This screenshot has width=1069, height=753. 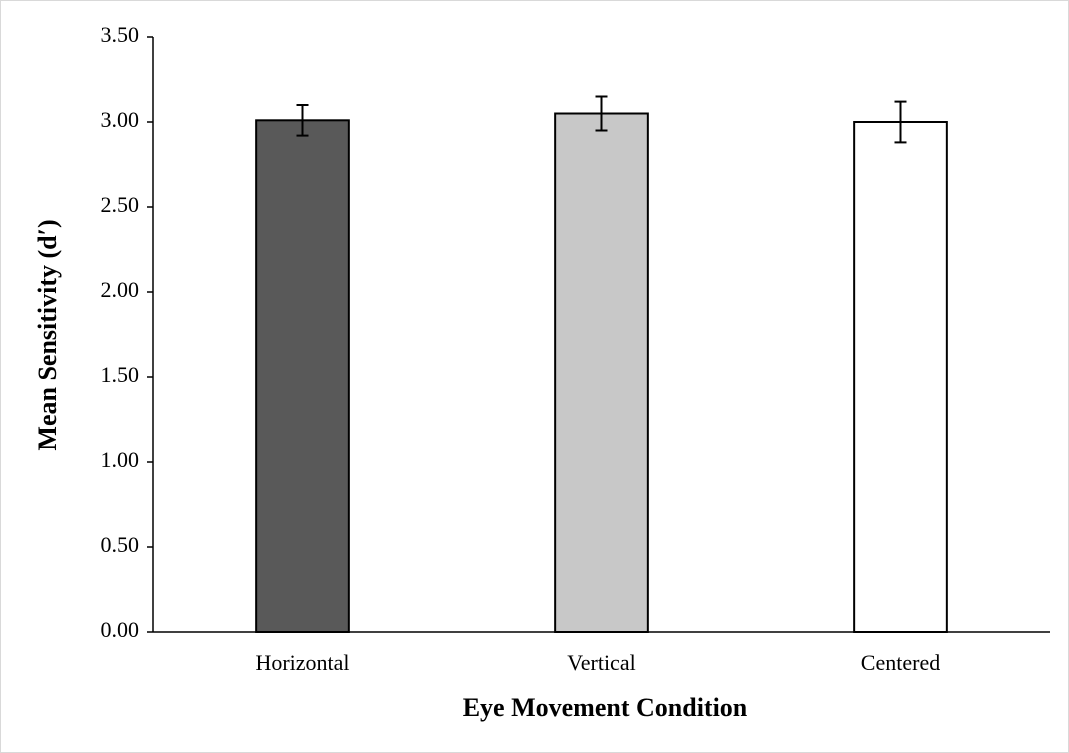 What do you see at coordinates (120, 629) in the screenshot?
I see `y-tick-label: 0.00` at bounding box center [120, 629].